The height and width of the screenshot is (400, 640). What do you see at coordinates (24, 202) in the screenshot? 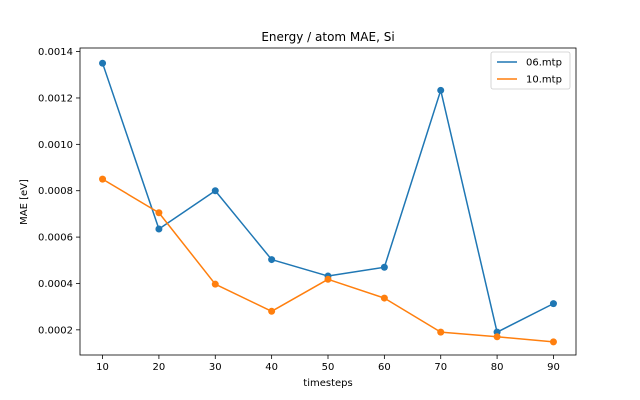
I see `y-axis-label: MAE [eV]` at bounding box center [24, 202].